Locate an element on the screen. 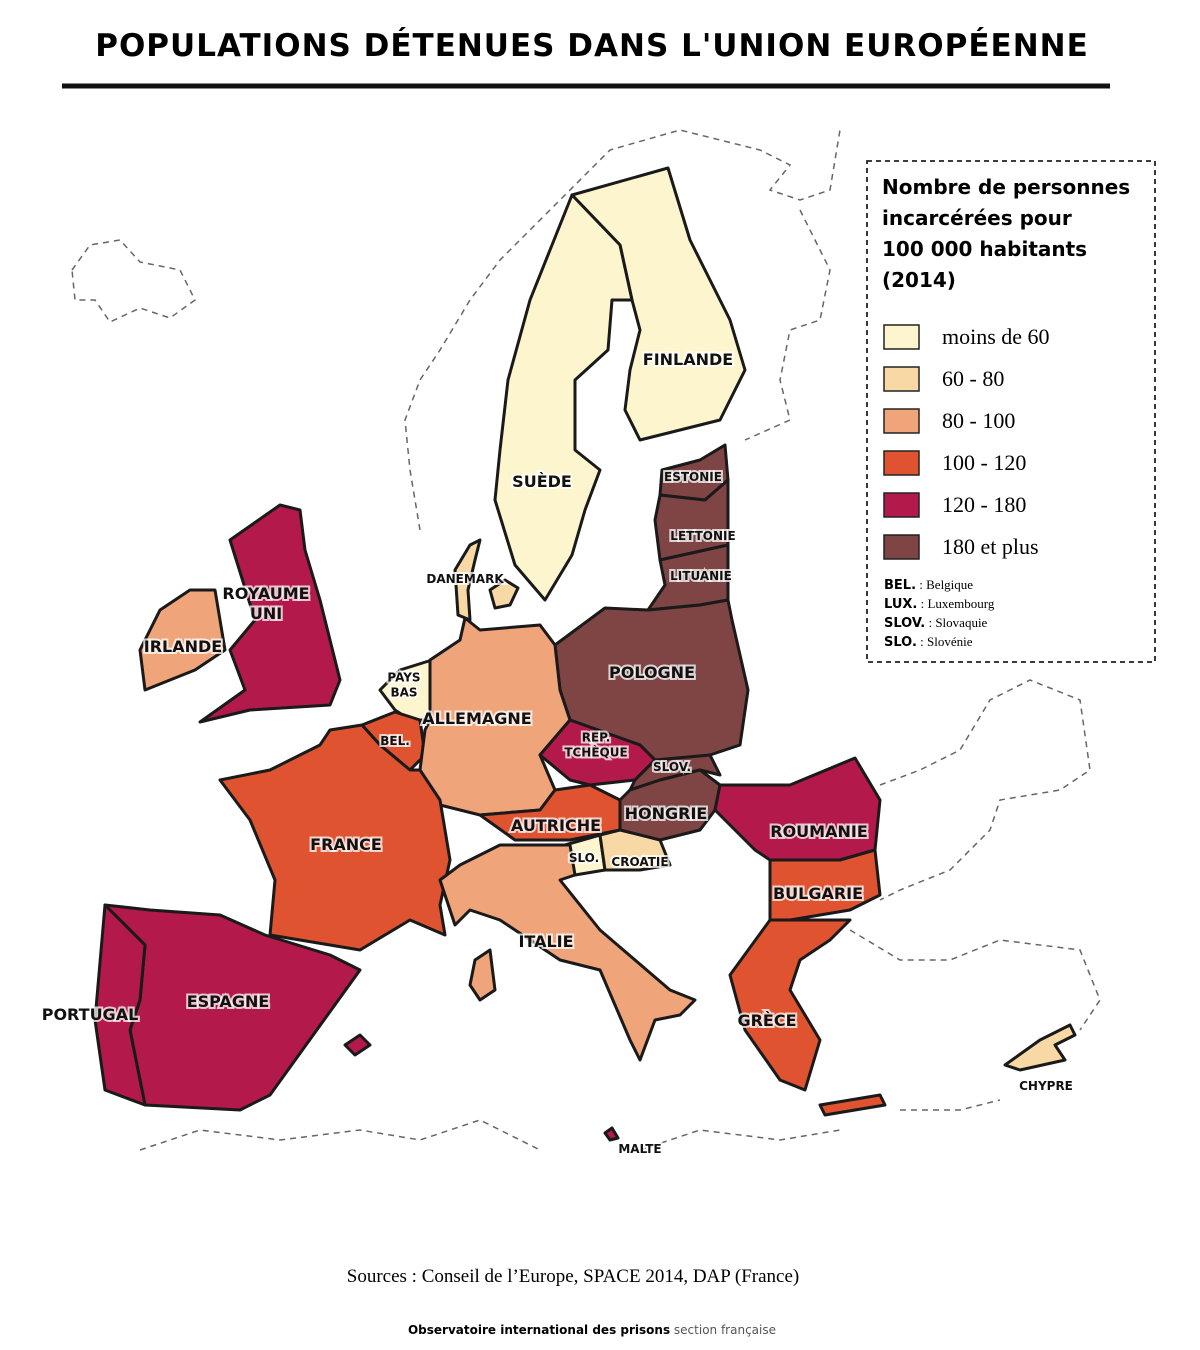  abbreviation-name: : Slovénie is located at coordinates (946, 641).